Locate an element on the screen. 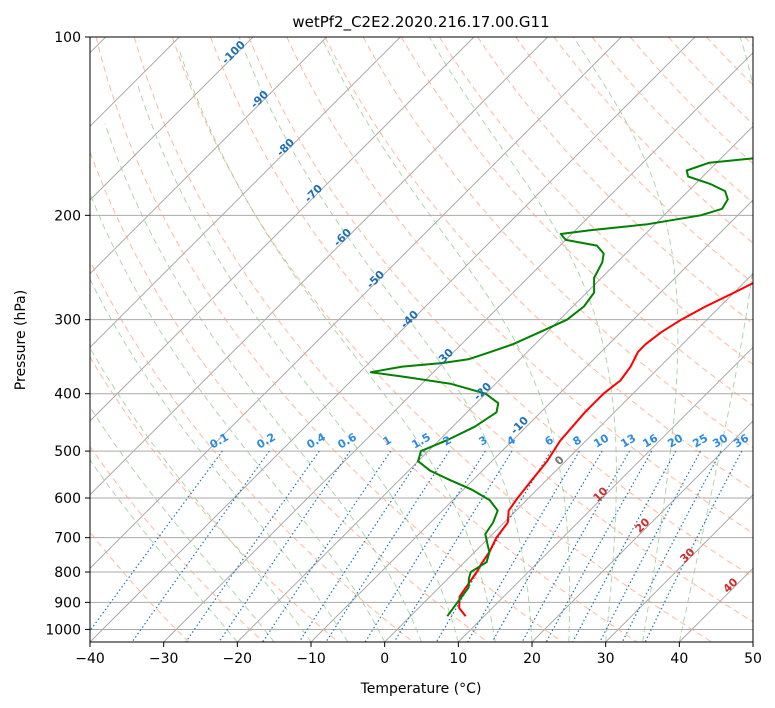 The image size is (775, 708). dry-adiabat-label: -50 is located at coordinates (375, 279).